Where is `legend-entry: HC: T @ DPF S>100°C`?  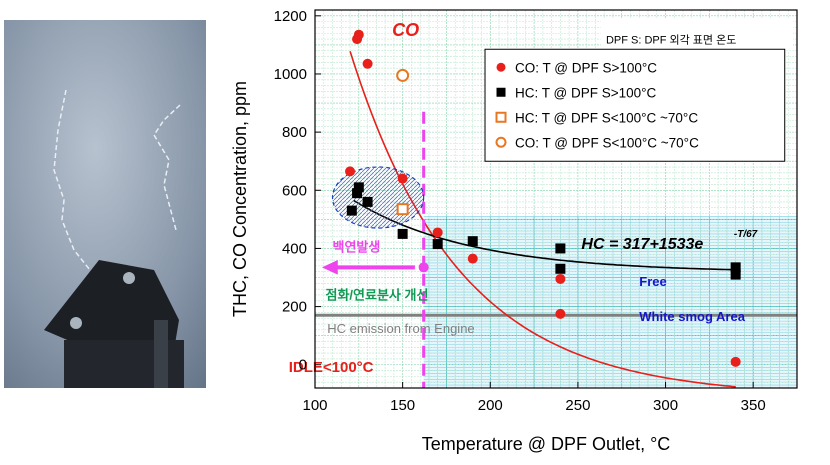
legend-entry: HC: T @ DPF S>100°C is located at coordinates (586, 92).